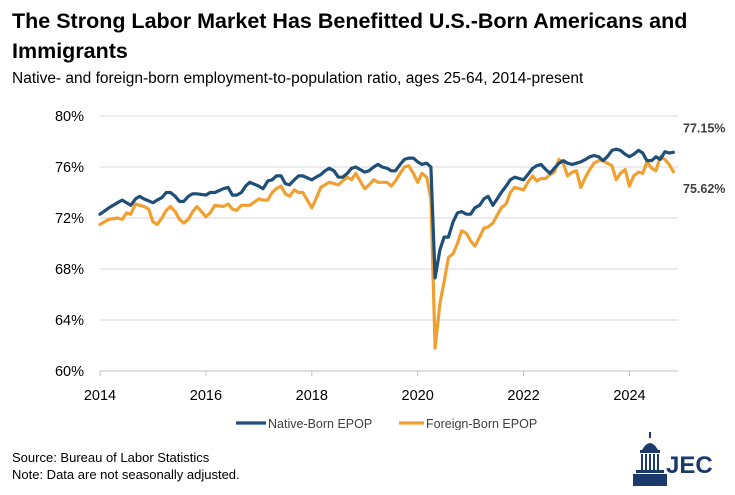 This screenshot has width=735, height=495. Describe the element at coordinates (69, 168) in the screenshot. I see `y-tick-label: 76%` at that location.